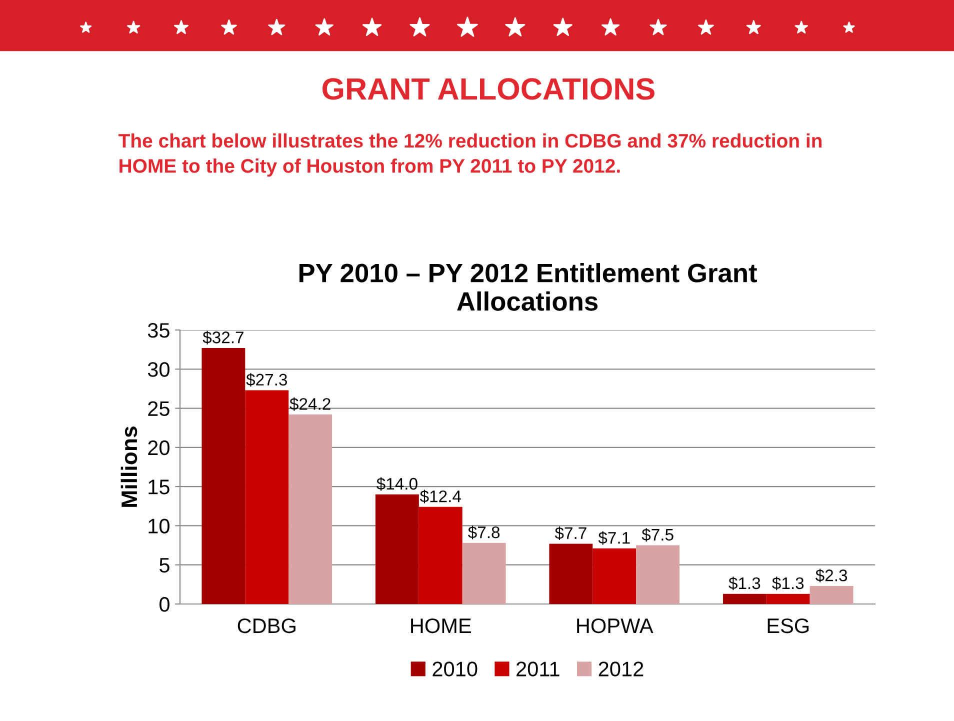 The width and height of the screenshot is (954, 721). Describe the element at coordinates (455, 669) in the screenshot. I see `legend-label: 2010` at that location.